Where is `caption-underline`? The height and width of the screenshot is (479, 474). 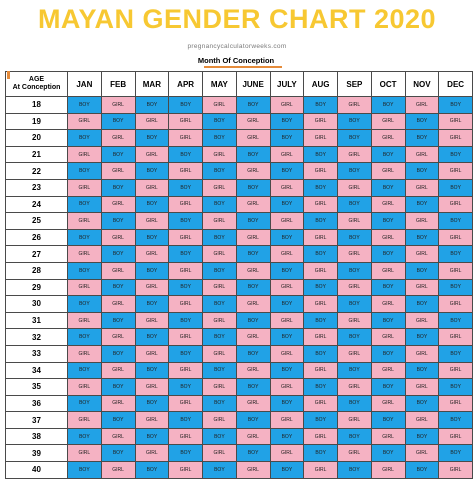
caption-underline is located at coordinates (243, 67).